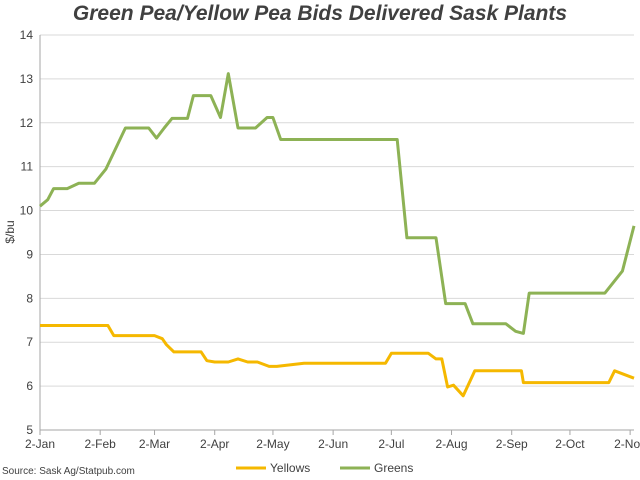  Describe the element at coordinates (40, 444) in the screenshot. I see `x-tick-label: 2-Jan` at that location.